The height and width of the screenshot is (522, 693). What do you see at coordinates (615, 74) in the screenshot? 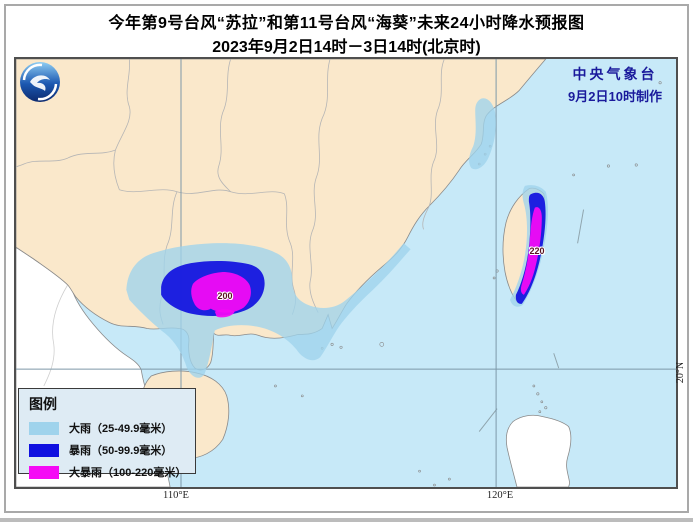
I see `credit-agency: 中央气象台` at bounding box center [615, 74].